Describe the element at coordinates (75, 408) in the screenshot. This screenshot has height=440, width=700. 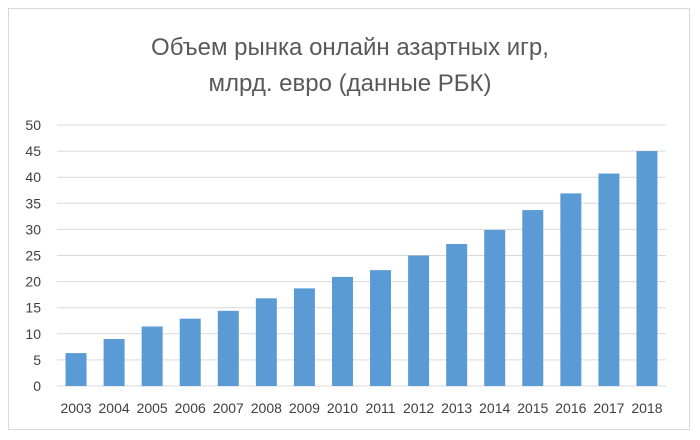
I see `x-tick-label: 2003` at that location.